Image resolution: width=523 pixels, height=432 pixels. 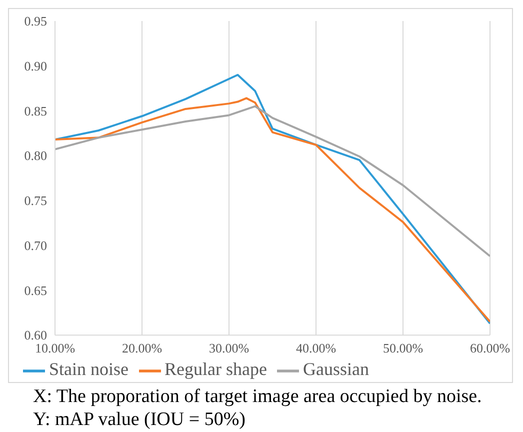 I want to click on x-tick-label: 30.00%, so click(x=229, y=348).